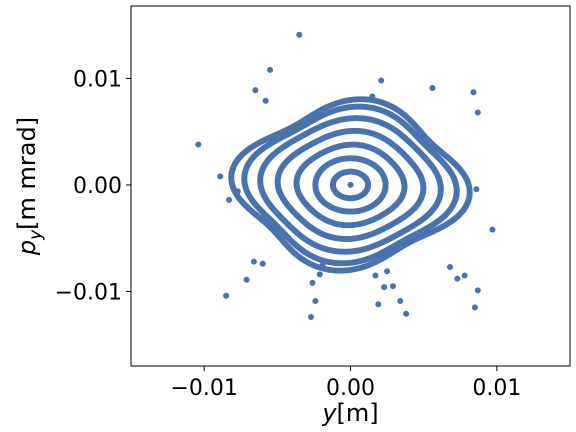  What do you see at coordinates (27, 173) in the screenshot?
I see `y-axis-label-unit: [m mrad]` at bounding box center [27, 173].